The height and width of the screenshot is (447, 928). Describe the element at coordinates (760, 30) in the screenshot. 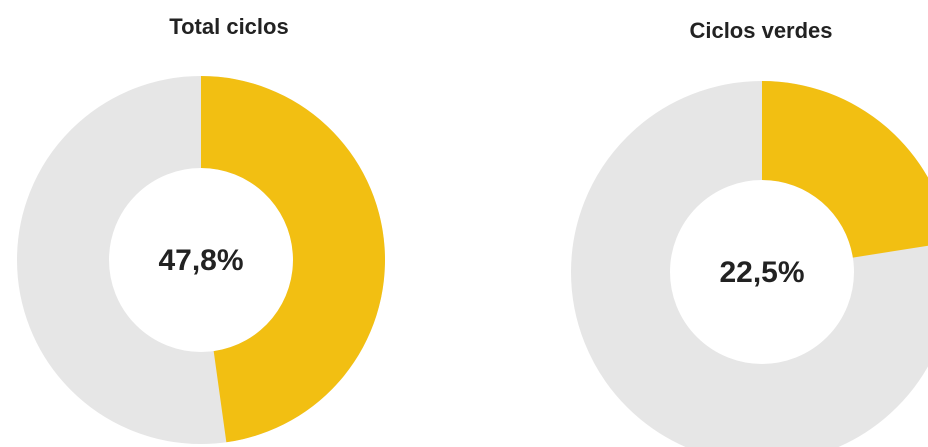

I see `chart-title: Ciclos verdes` at that location.